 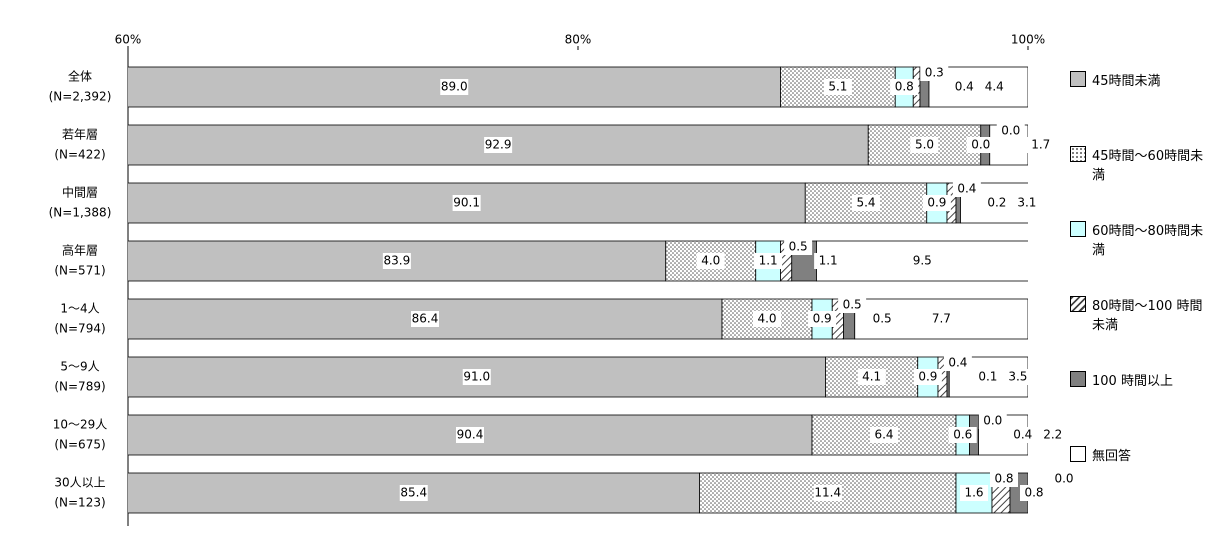 I want to click on data-label: 89.0, so click(x=454, y=87).